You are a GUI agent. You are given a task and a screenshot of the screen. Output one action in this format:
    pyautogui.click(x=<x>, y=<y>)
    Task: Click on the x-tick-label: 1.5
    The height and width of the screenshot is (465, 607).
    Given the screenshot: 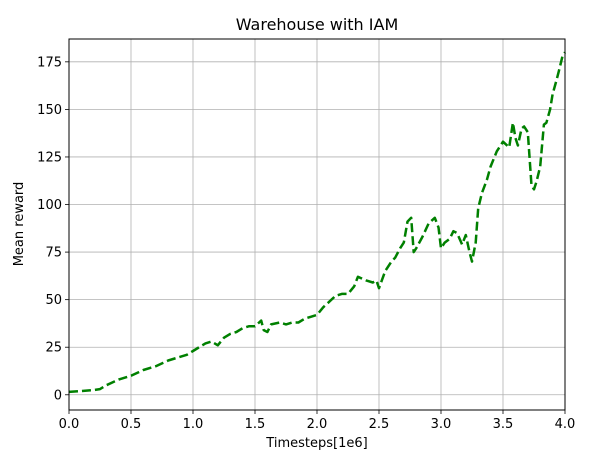 What is the action you would take?
    pyautogui.click(x=255, y=424)
    